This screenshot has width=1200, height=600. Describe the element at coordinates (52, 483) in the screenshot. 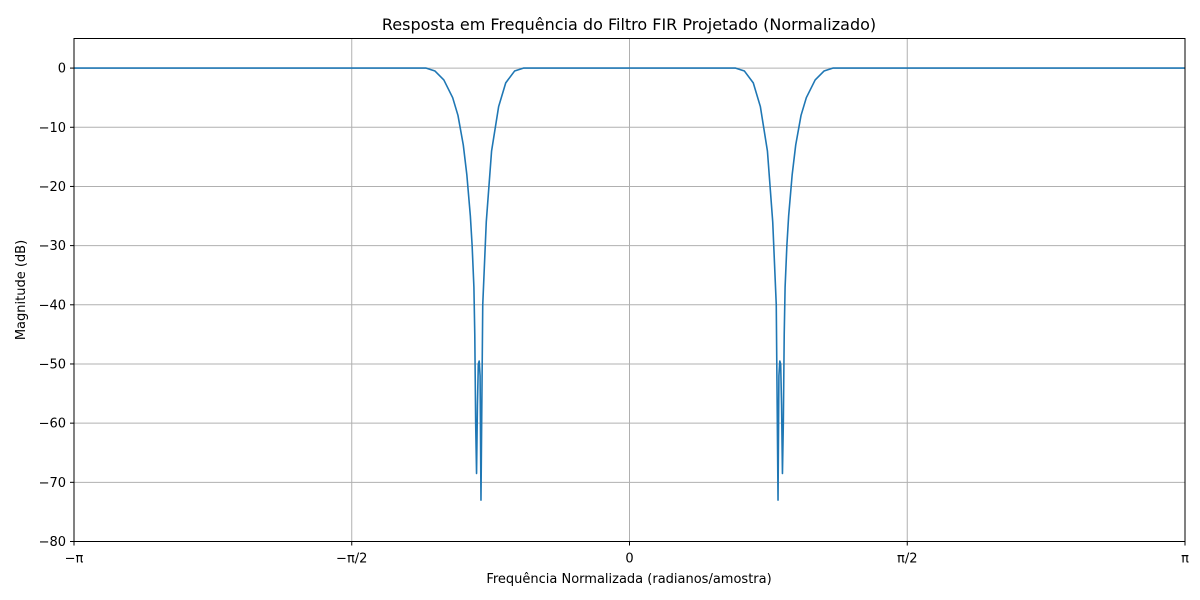

I see `y-tick-label: −70` at that location.